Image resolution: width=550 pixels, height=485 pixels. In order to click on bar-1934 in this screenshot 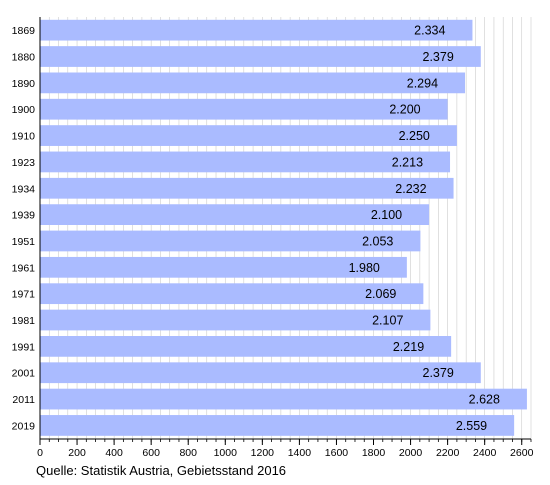, I will do `click(247, 188)`.